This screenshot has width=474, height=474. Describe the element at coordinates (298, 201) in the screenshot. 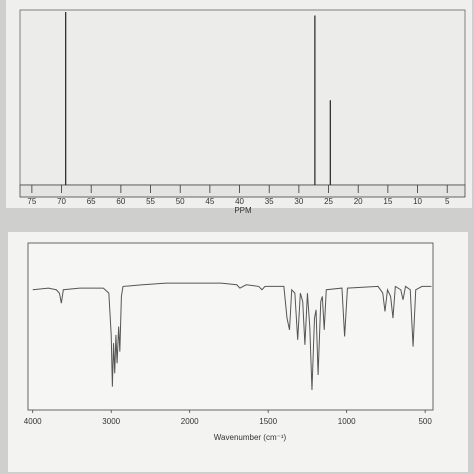

I see `x-tick-label: 30` at that location.